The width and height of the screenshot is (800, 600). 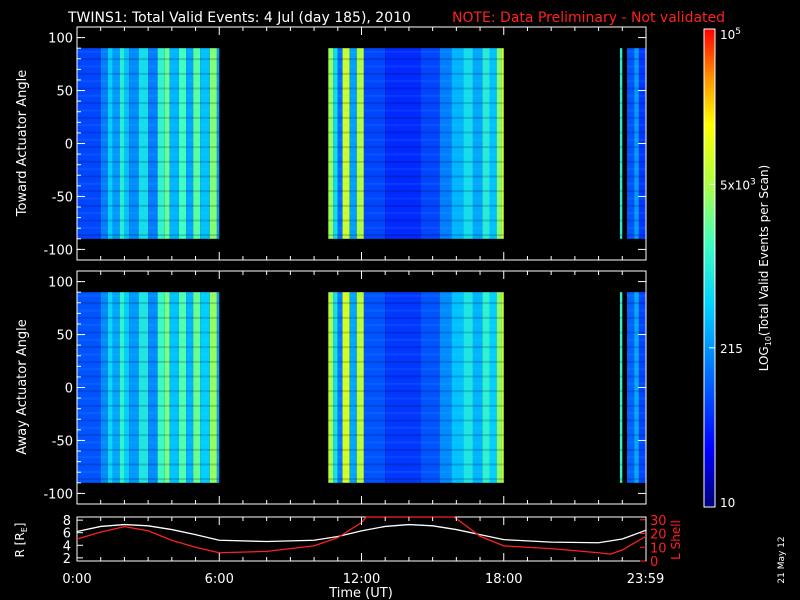 What do you see at coordinates (67, 559) in the screenshot?
I see `orbit-left-tick-label: 2` at bounding box center [67, 559].